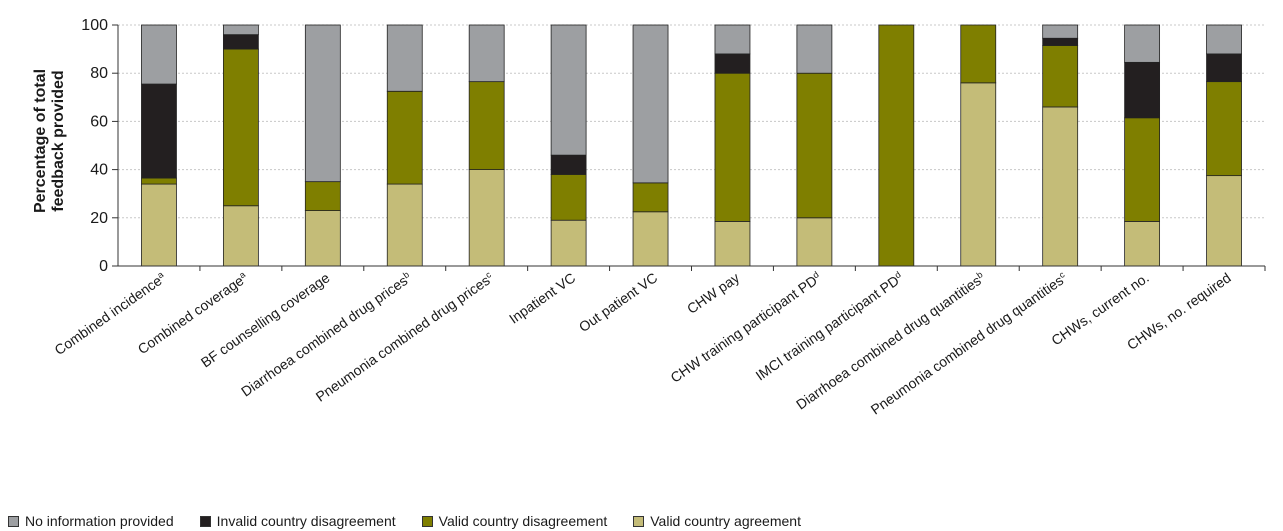  I want to click on legend-item: Valid country agreement, so click(717, 521).